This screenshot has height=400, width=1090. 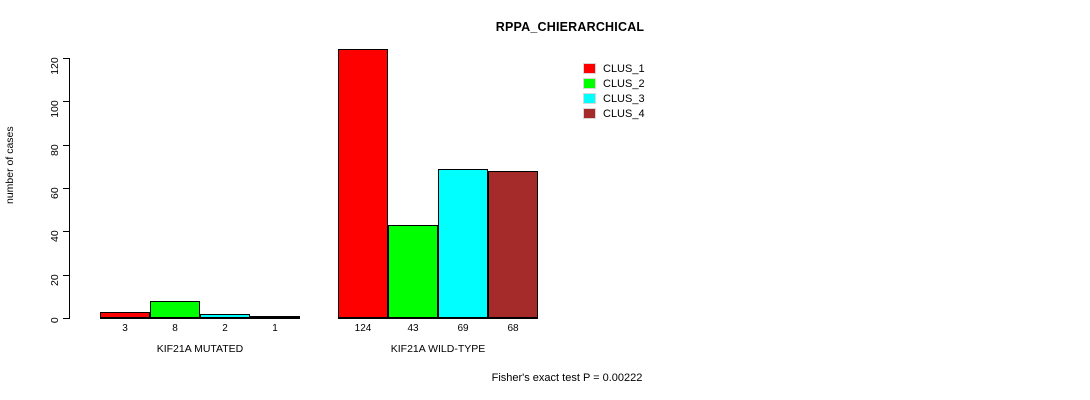 What do you see at coordinates (624, 68) in the screenshot?
I see `legend-label: CLUS_1` at bounding box center [624, 68].